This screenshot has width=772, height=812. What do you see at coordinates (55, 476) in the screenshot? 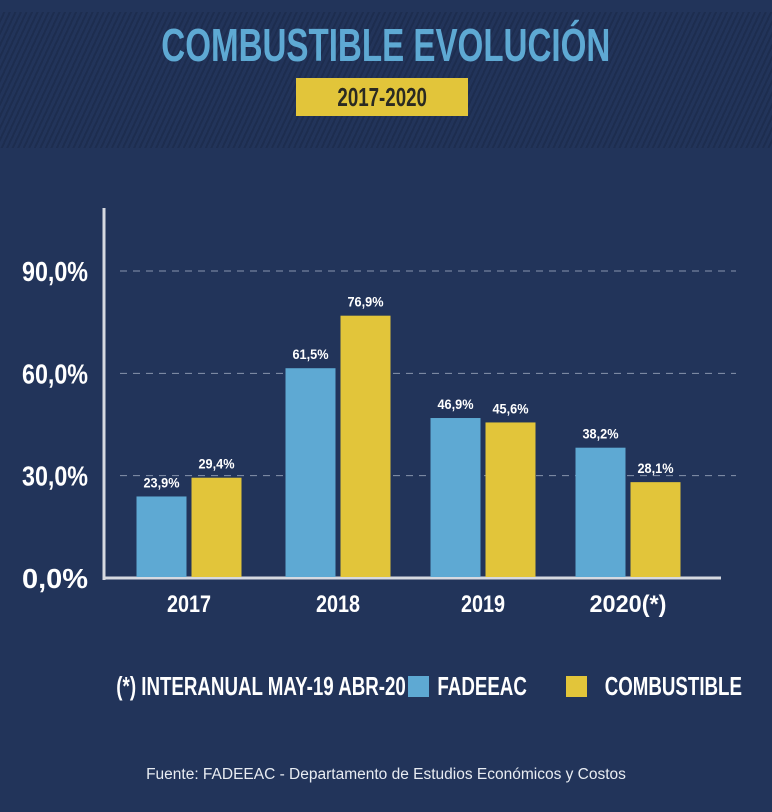
I see `y-tick-label: 30,0%` at bounding box center [55, 476].